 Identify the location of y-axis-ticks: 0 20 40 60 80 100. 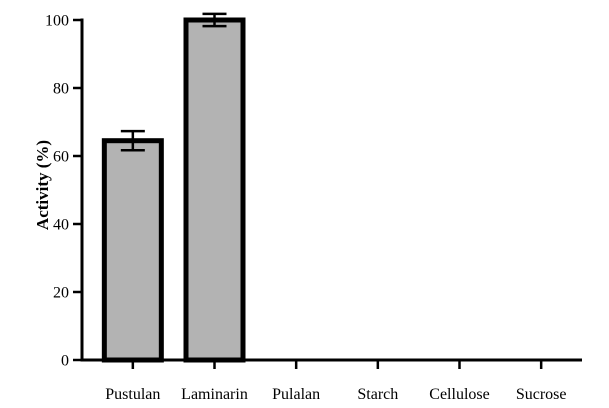
(63, 191).